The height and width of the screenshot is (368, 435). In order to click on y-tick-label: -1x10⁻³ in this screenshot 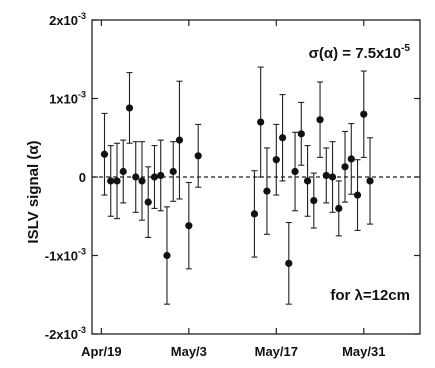, I will do `click(65, 255)`.